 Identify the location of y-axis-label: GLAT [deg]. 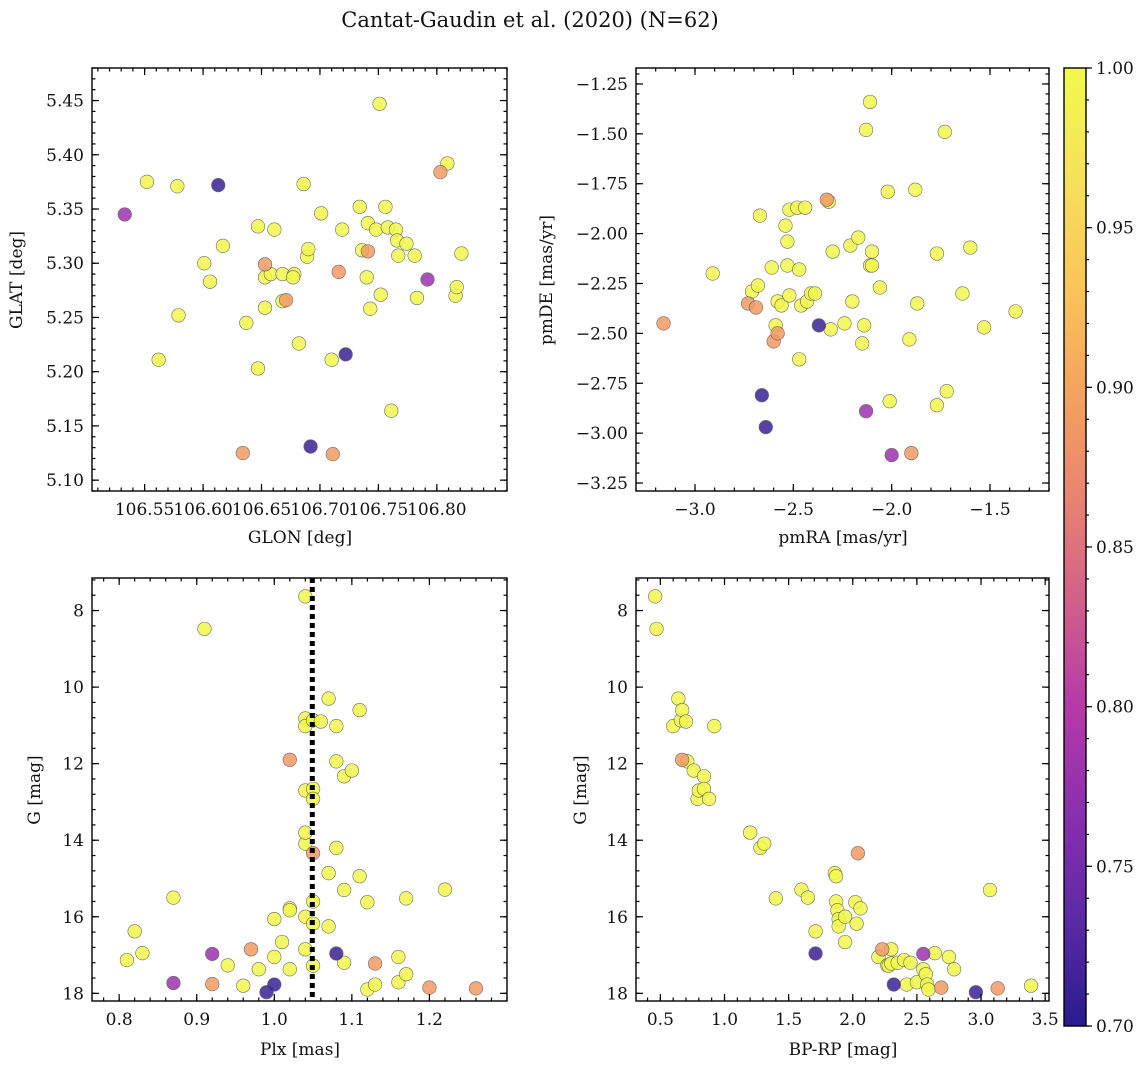
(17, 280).